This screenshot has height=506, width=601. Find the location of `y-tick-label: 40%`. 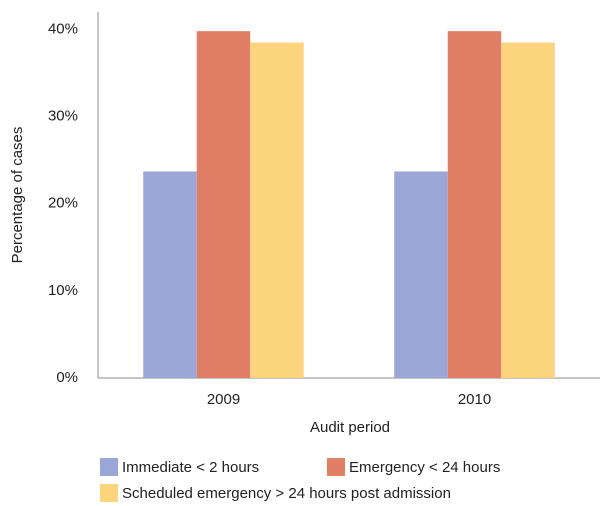

y-tick-label: 40% is located at coordinates (63, 28).